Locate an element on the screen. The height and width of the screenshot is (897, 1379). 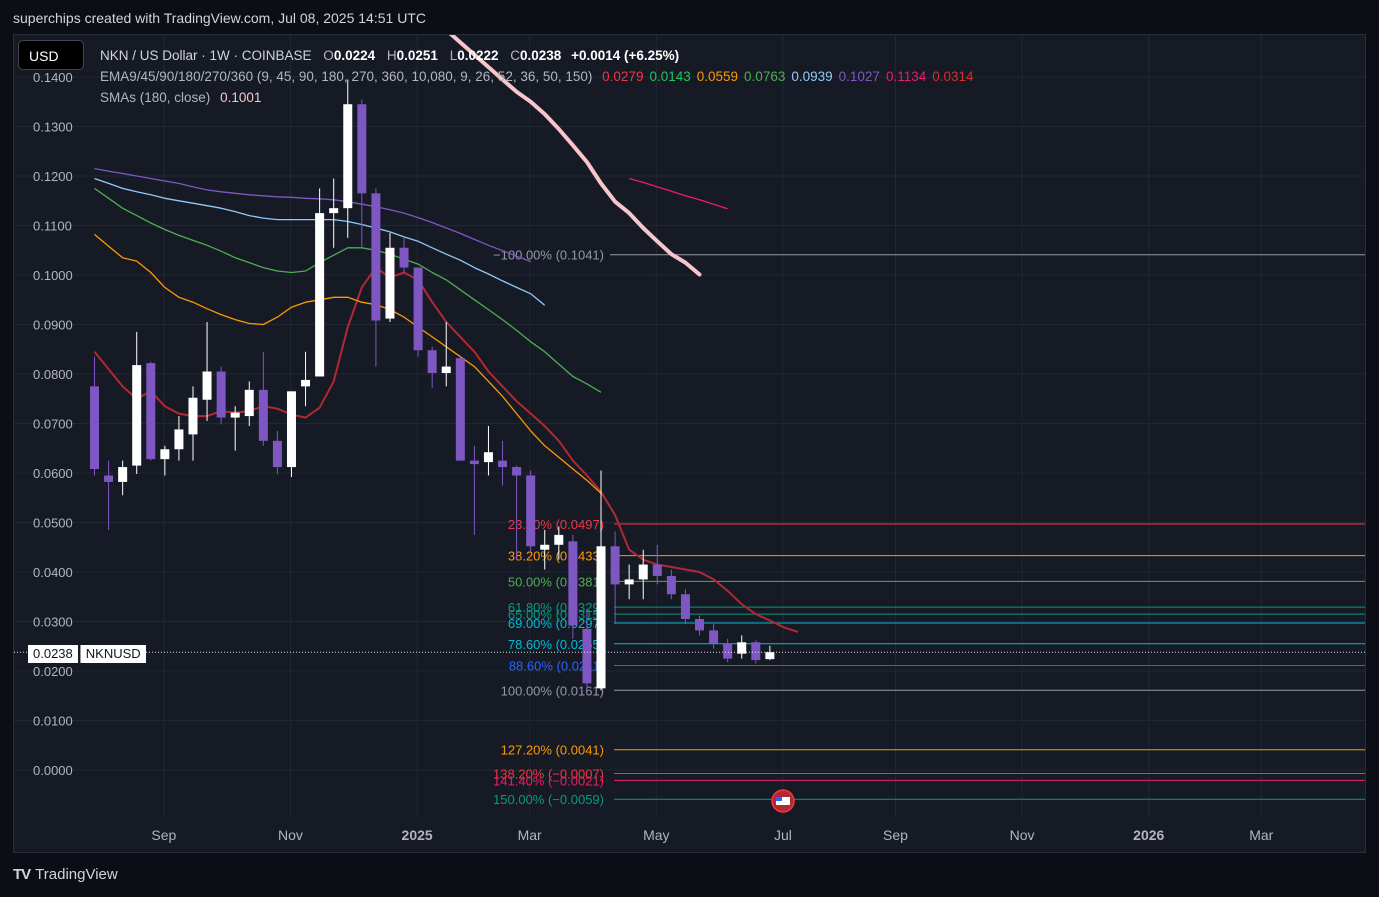
high-key: H is located at coordinates (391, 55).